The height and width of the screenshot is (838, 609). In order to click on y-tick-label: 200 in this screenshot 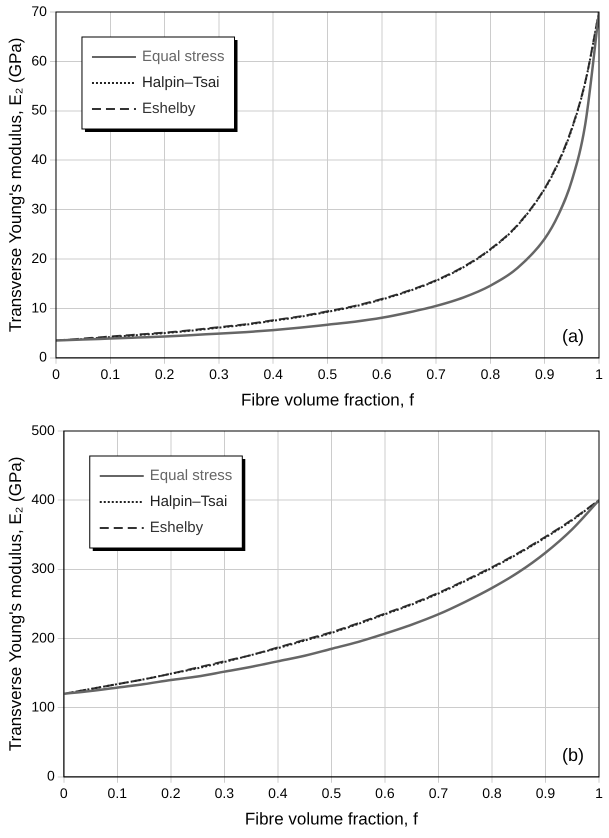, I will do `click(43, 637)`.